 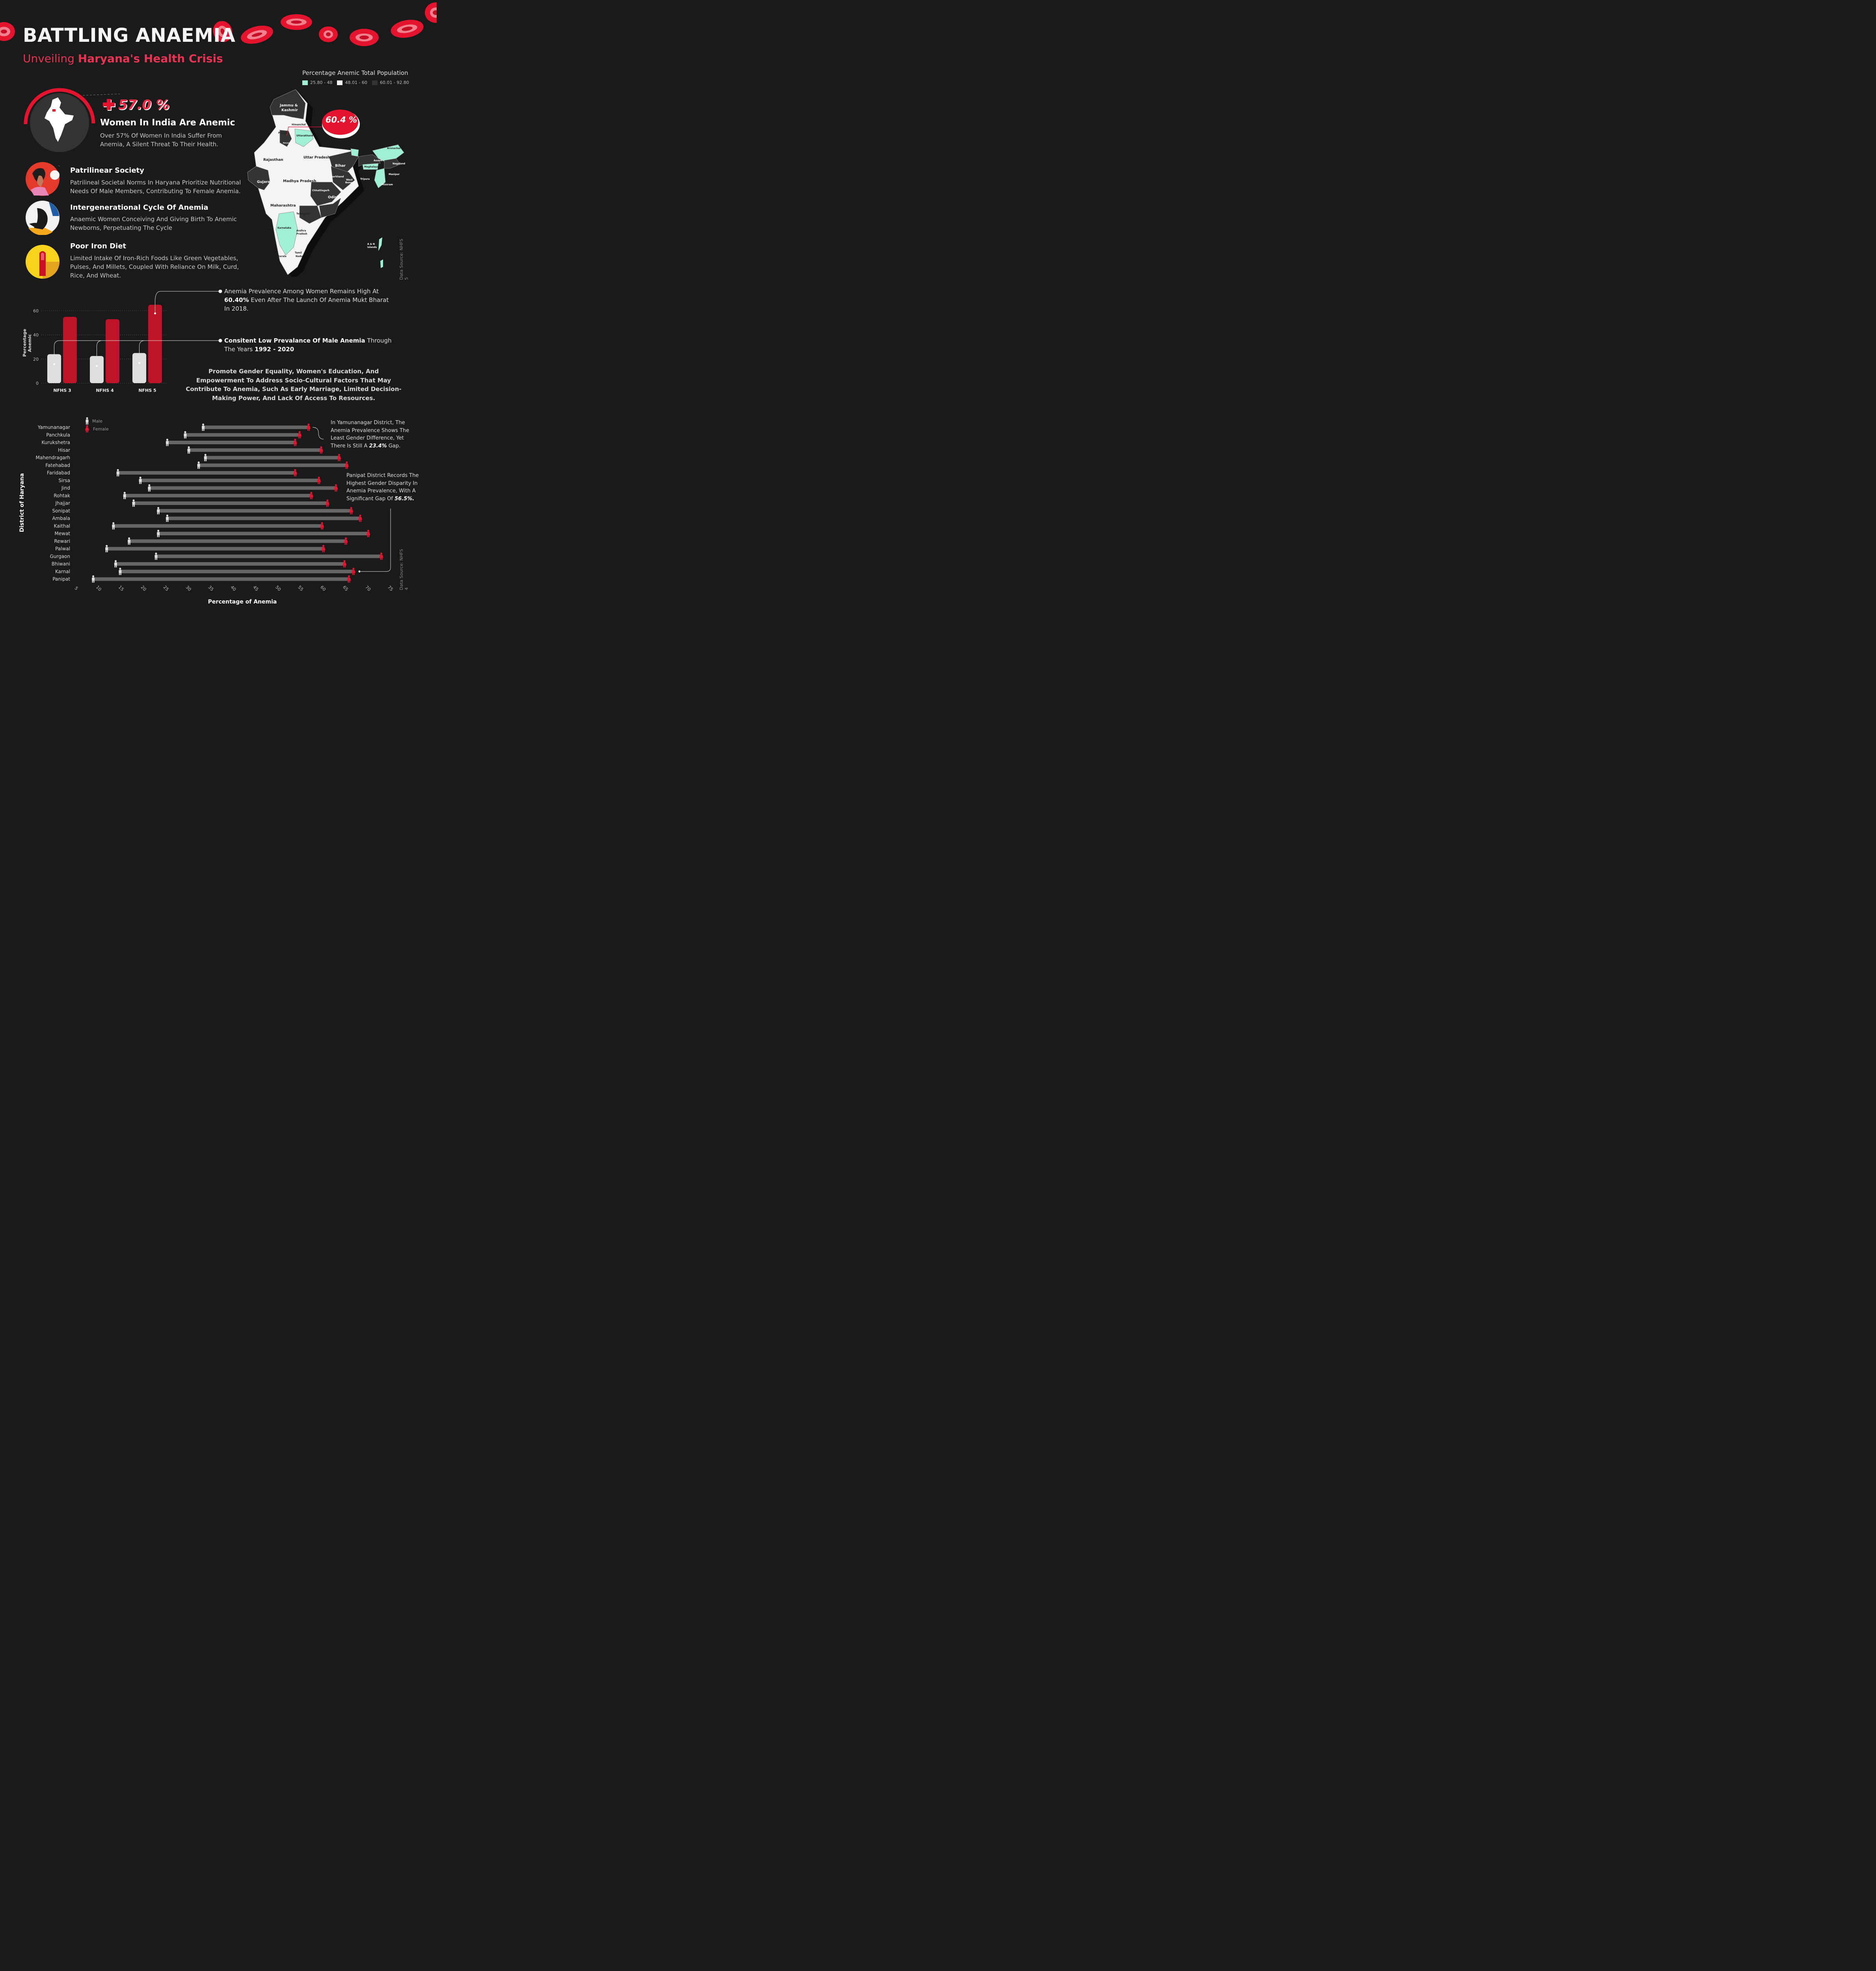 What do you see at coordinates (220, 341) in the screenshot?
I see `male-callout-end` at bounding box center [220, 341].